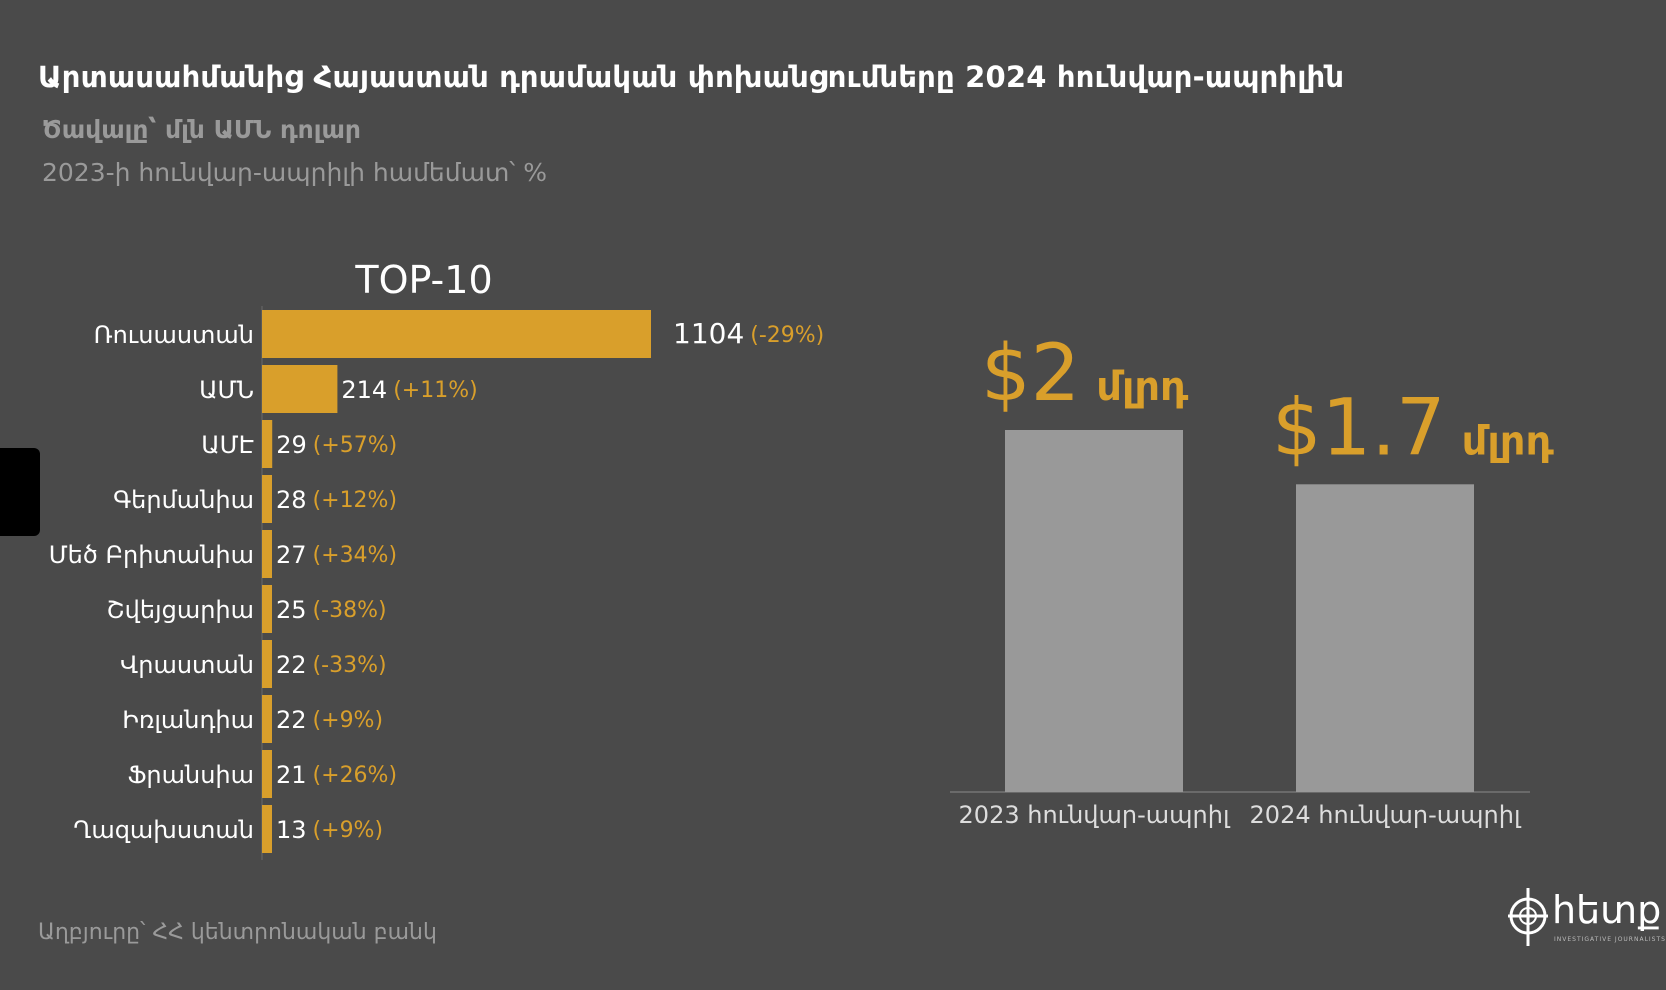 The height and width of the screenshot is (990, 1666). Describe the element at coordinates (291, 830) in the screenshot. I see `value-label: 13` at that location.